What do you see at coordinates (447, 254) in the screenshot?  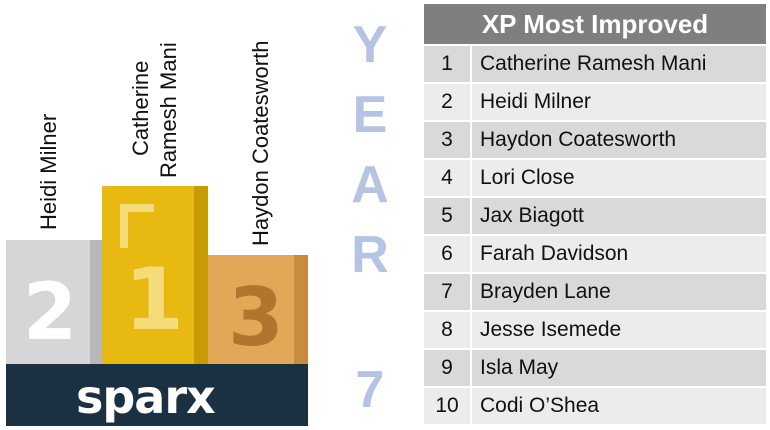 I see `rank-cell: 6` at bounding box center [447, 254].